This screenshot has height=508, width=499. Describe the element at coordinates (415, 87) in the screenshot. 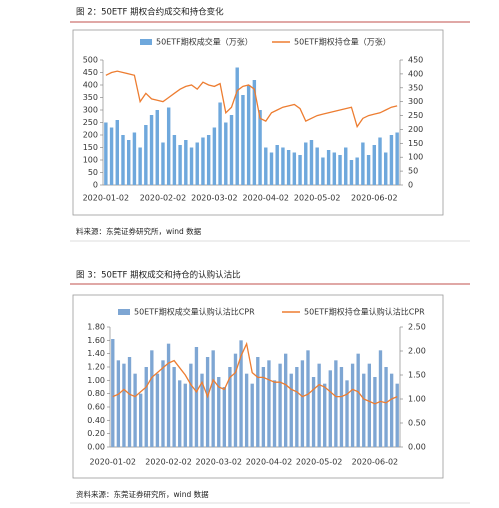

I see `y2-tick-label: 350` at that location.